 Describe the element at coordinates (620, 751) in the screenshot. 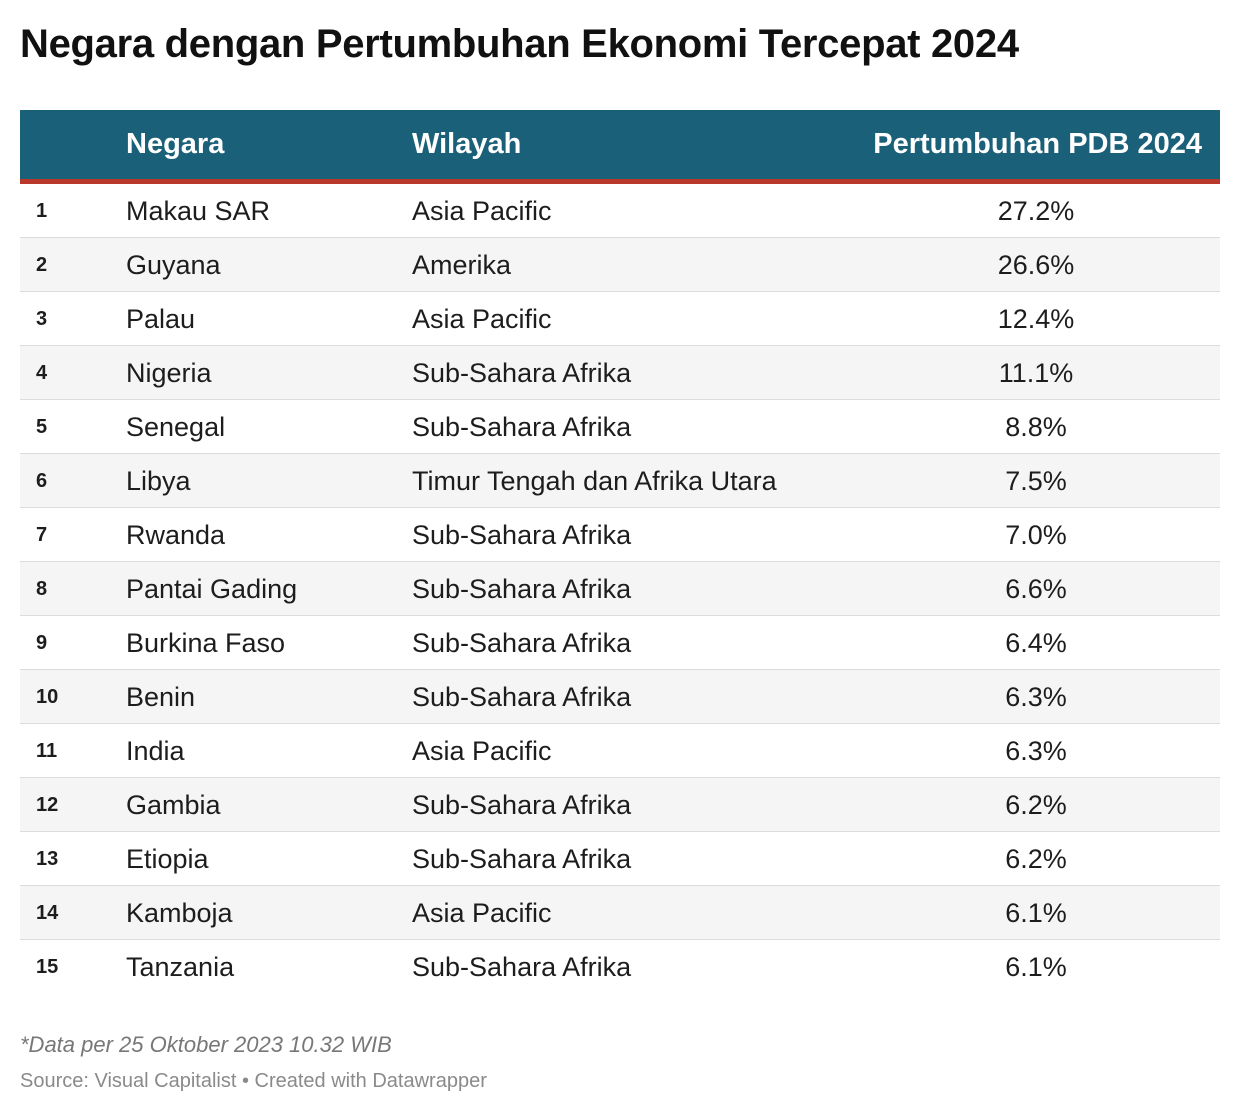

I see `table-row: 11 India Asia Pacific 6.3%` at that location.